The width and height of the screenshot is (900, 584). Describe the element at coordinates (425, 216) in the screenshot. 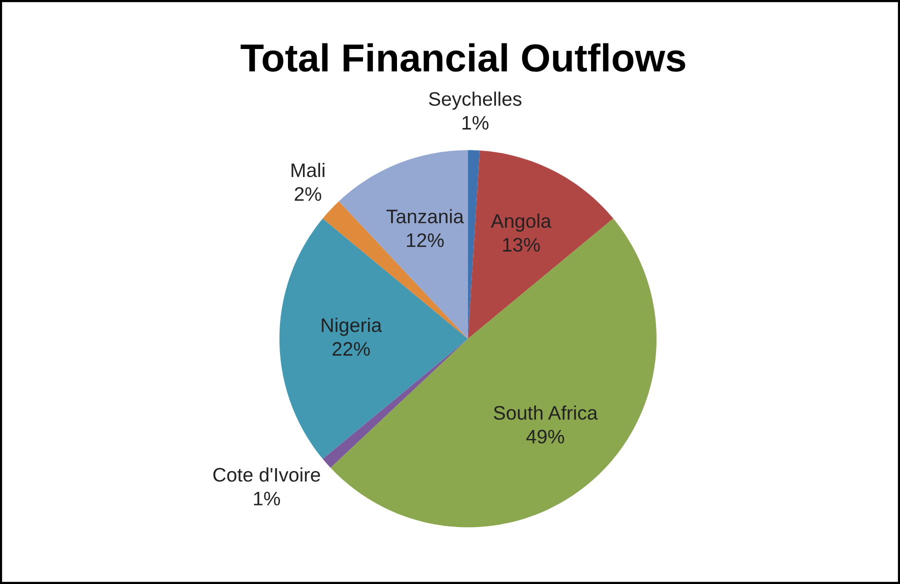

I see `slice-label: Tanzania` at that location.